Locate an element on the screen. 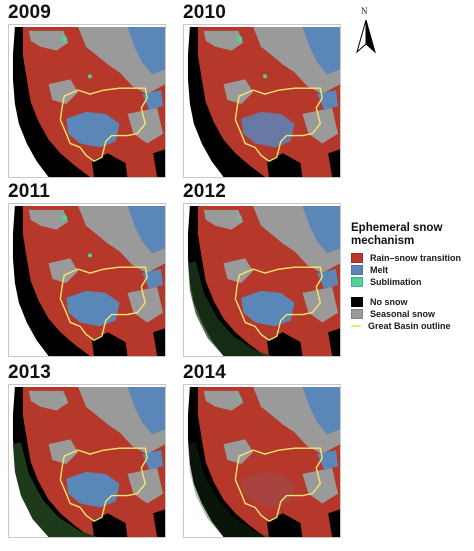 This screenshot has height=551, width=474. map-panel-2012 is located at coordinates (262, 280).